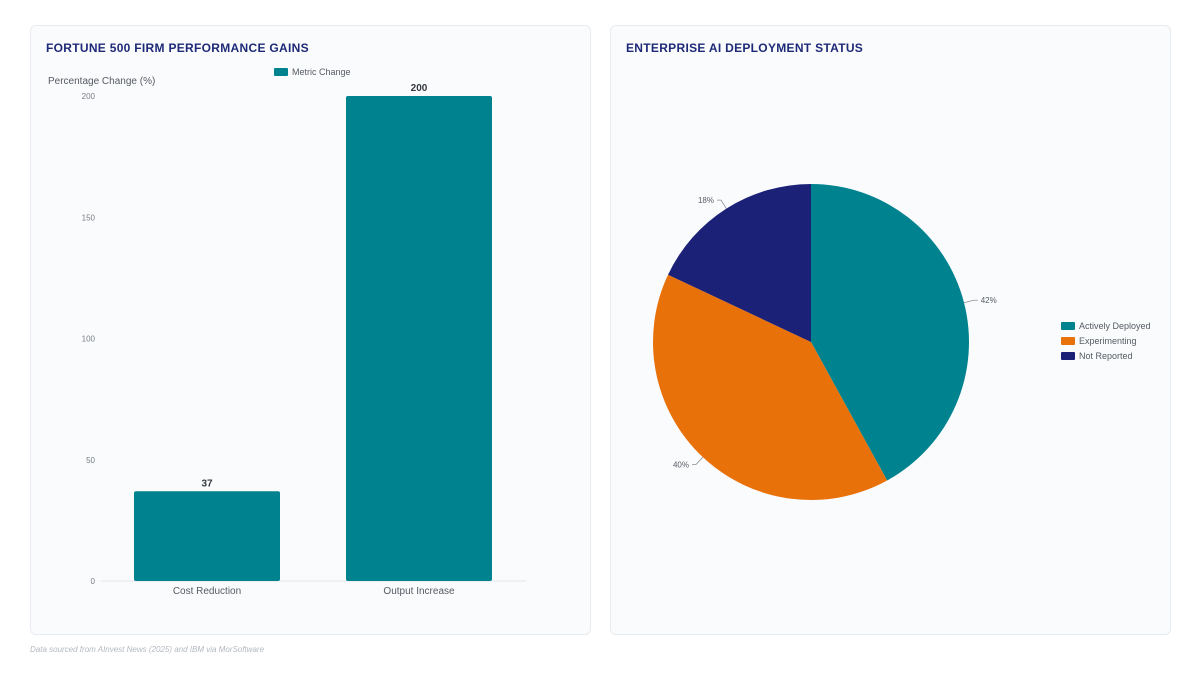  Describe the element at coordinates (1106, 356) in the screenshot. I see `legend-label-not-reported: Not Reported` at that location.